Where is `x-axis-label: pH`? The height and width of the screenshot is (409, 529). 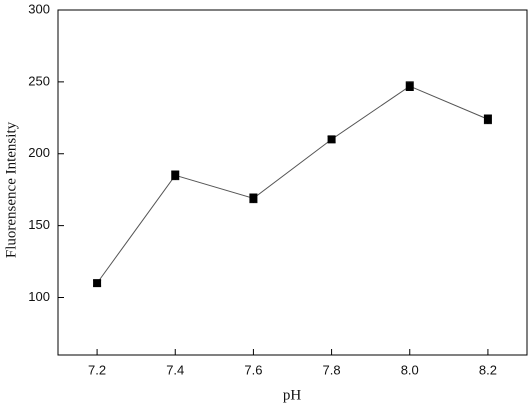
x-axis-label: pH is located at coordinates (292, 395).